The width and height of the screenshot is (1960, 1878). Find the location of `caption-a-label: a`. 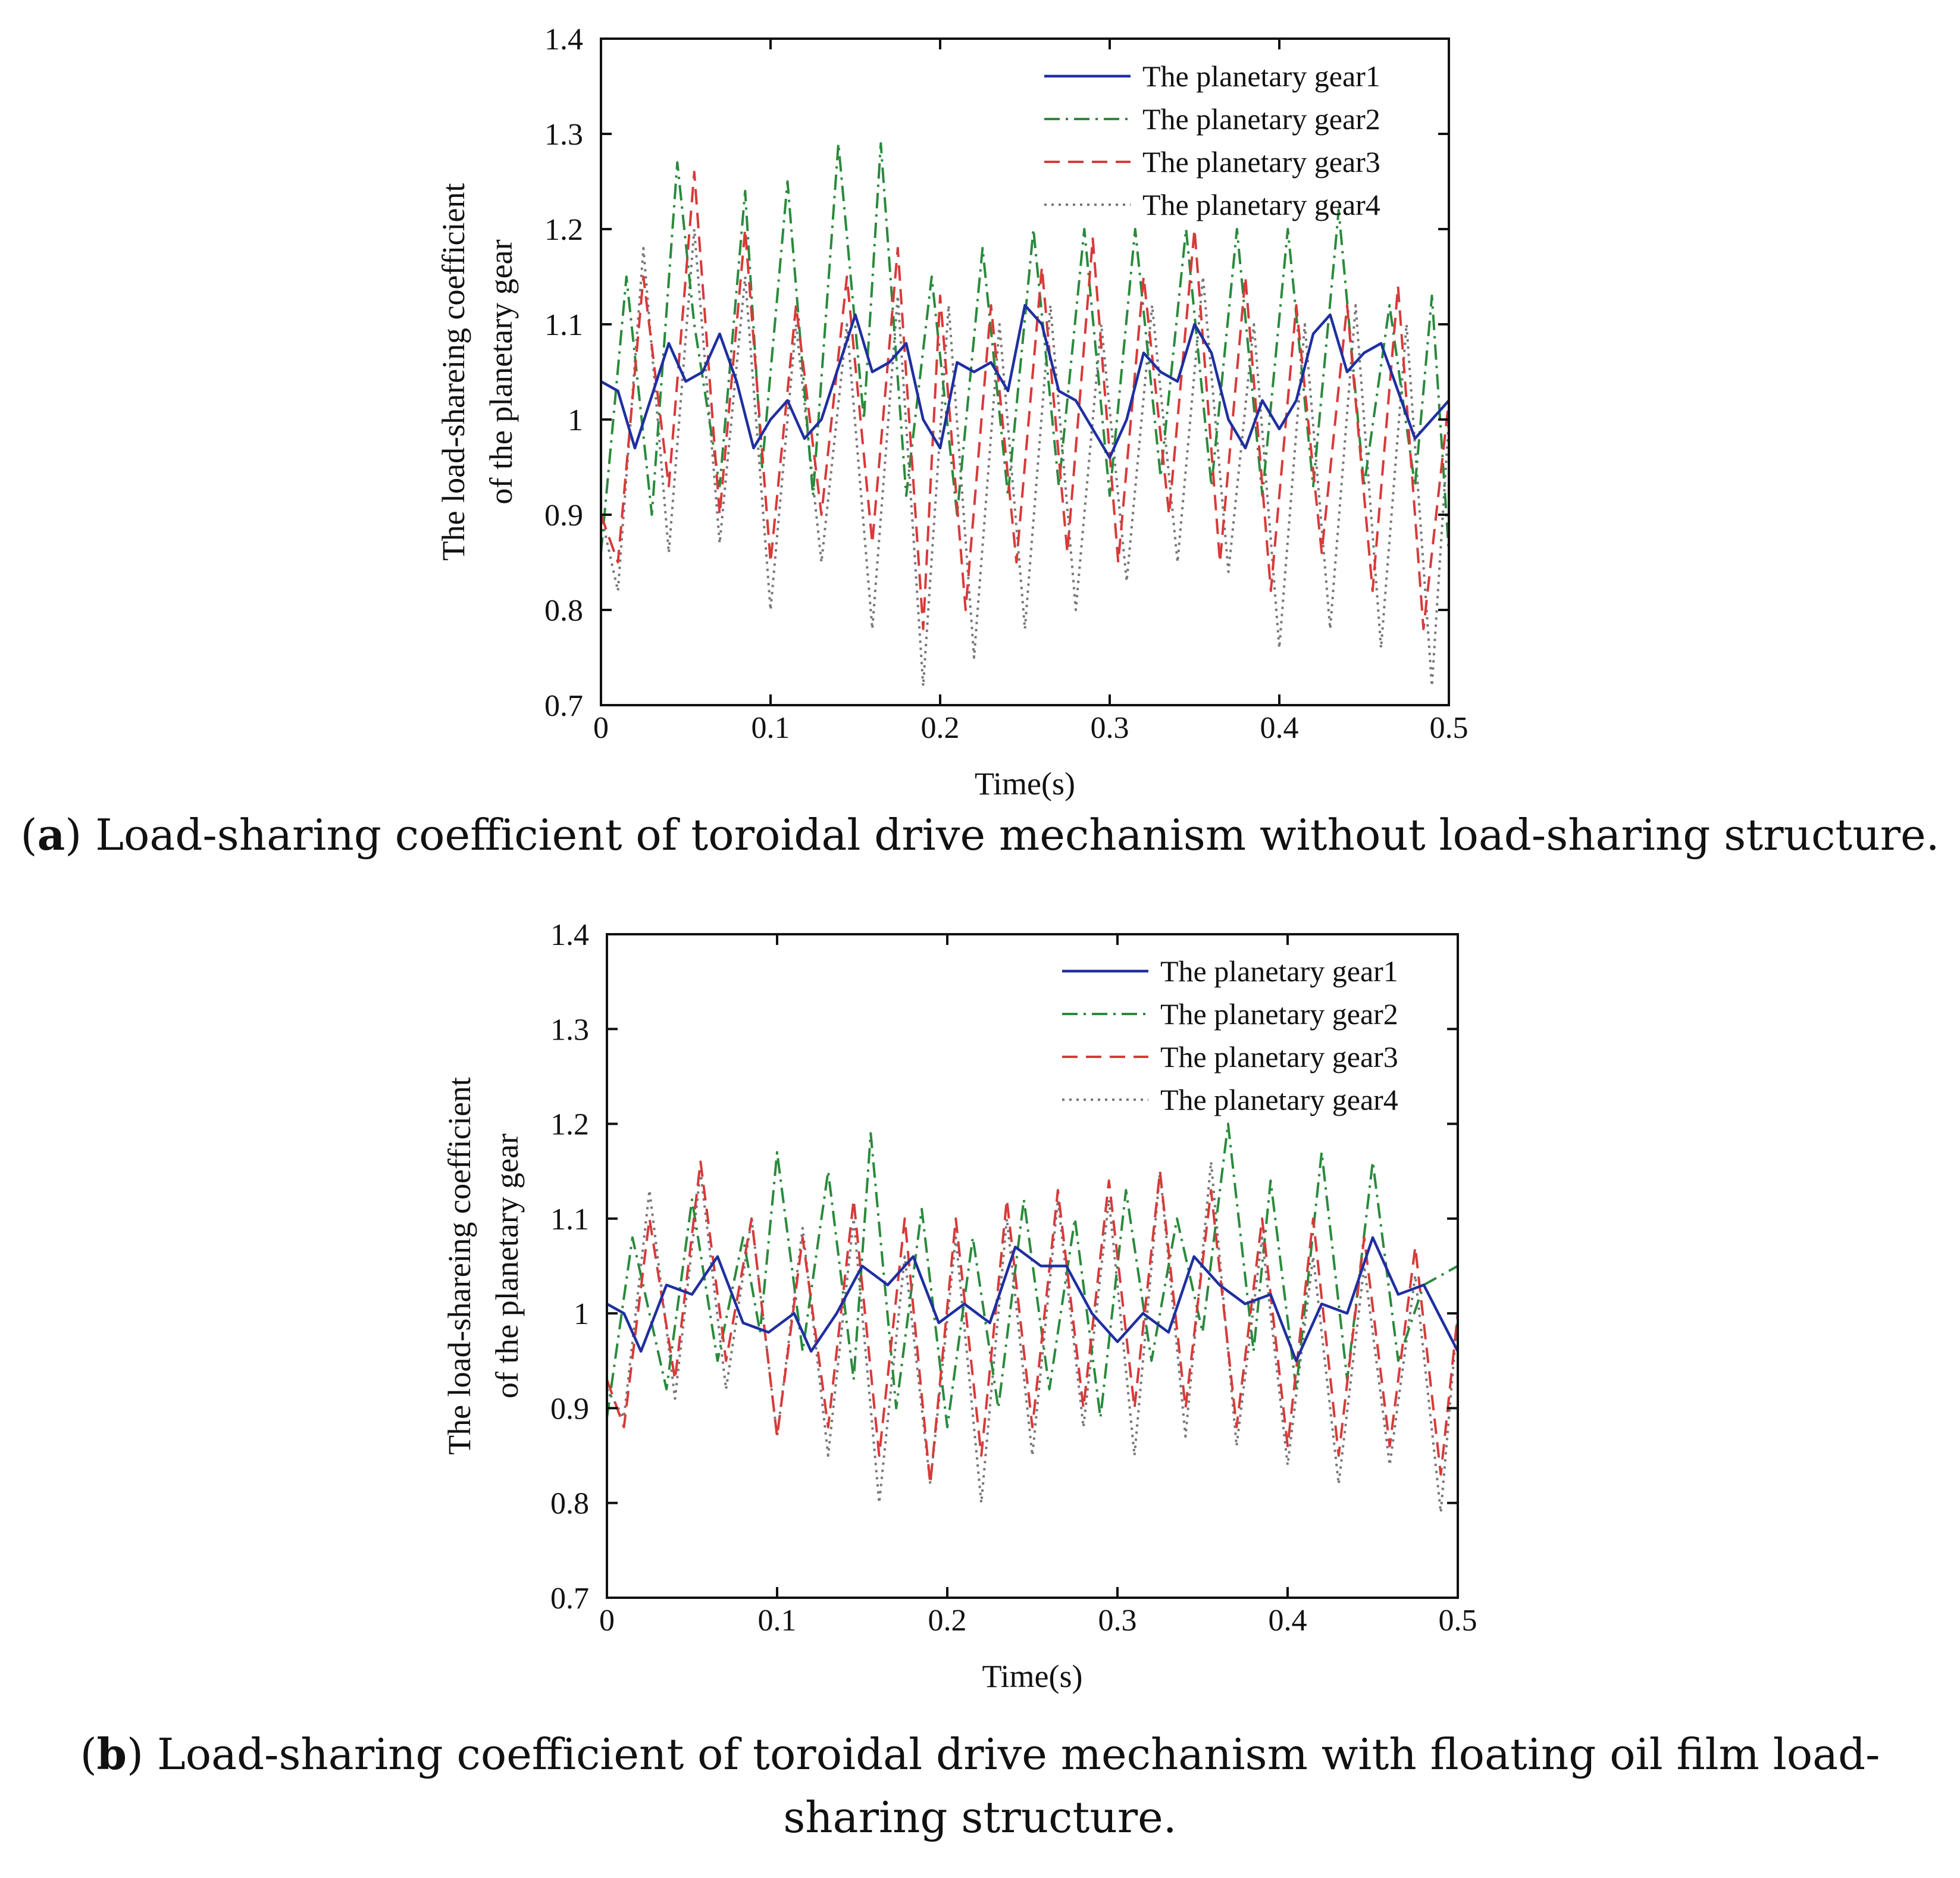

caption-a-label: a is located at coordinates (51, 835).